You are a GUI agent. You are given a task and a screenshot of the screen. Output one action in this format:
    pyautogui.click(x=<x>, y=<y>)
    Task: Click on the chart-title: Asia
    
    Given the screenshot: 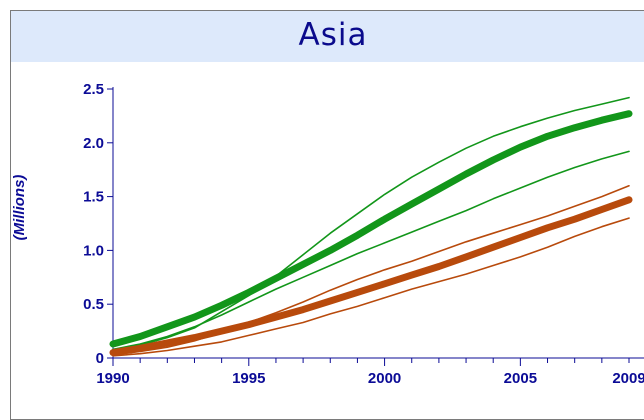 What is the action you would take?
    pyautogui.click(x=333, y=35)
    